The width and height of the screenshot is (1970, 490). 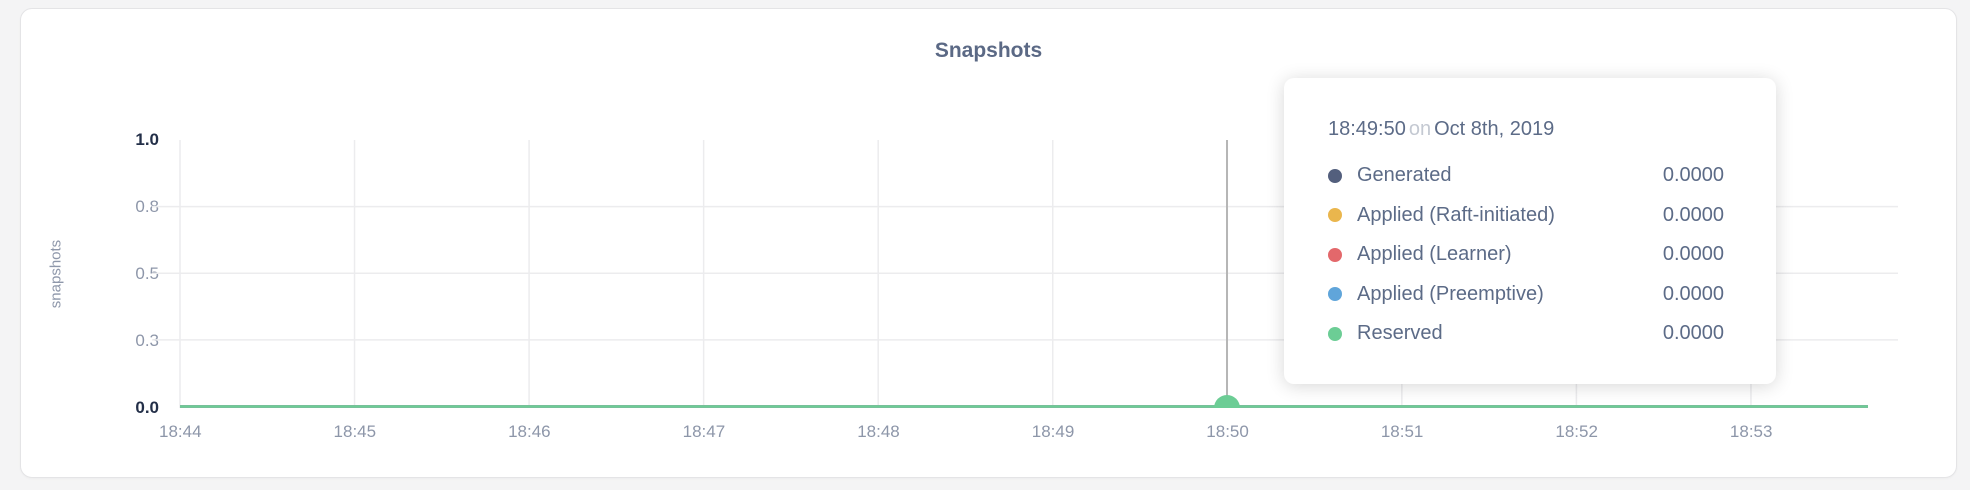 I want to click on y-axis-label: snapshots, so click(x=56, y=274).